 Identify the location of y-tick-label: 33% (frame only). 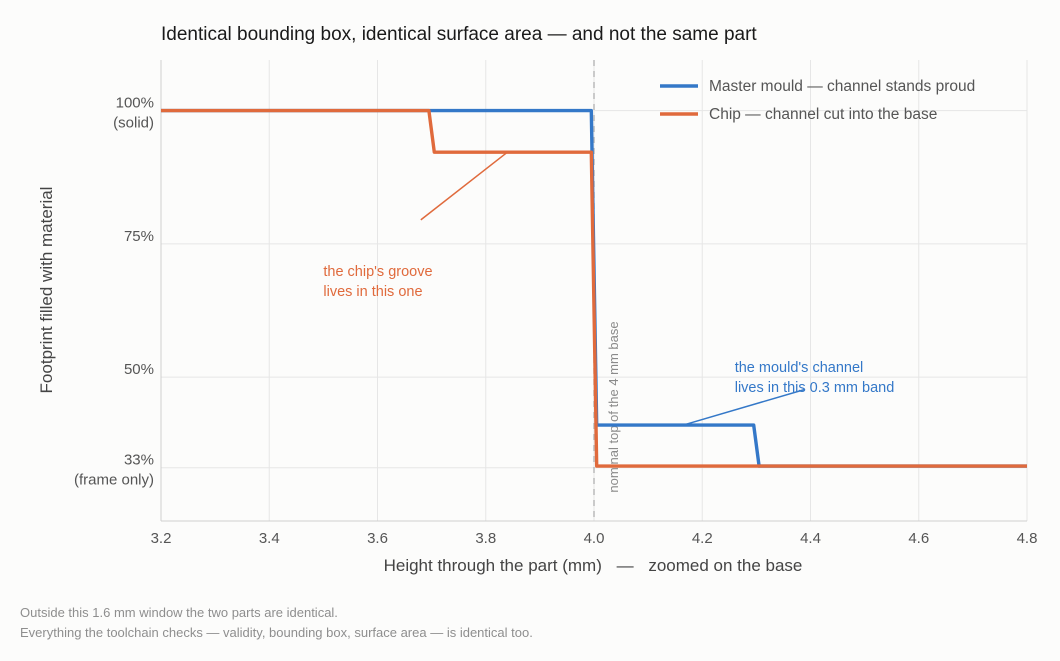
(114, 470).